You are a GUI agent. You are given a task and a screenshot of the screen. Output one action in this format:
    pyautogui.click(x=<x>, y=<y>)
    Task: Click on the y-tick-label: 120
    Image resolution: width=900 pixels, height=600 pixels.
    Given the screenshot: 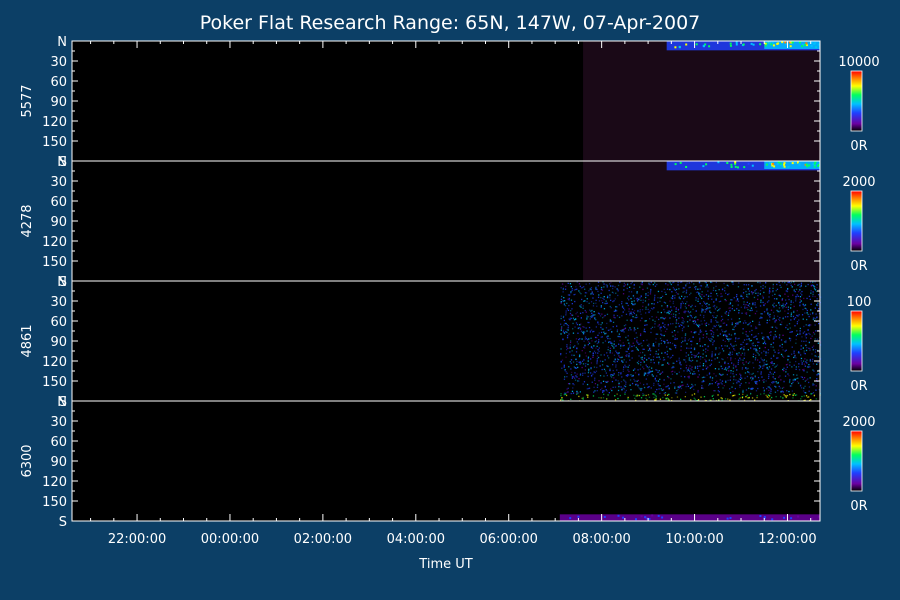 What is the action you would take?
    pyautogui.click(x=54, y=482)
    